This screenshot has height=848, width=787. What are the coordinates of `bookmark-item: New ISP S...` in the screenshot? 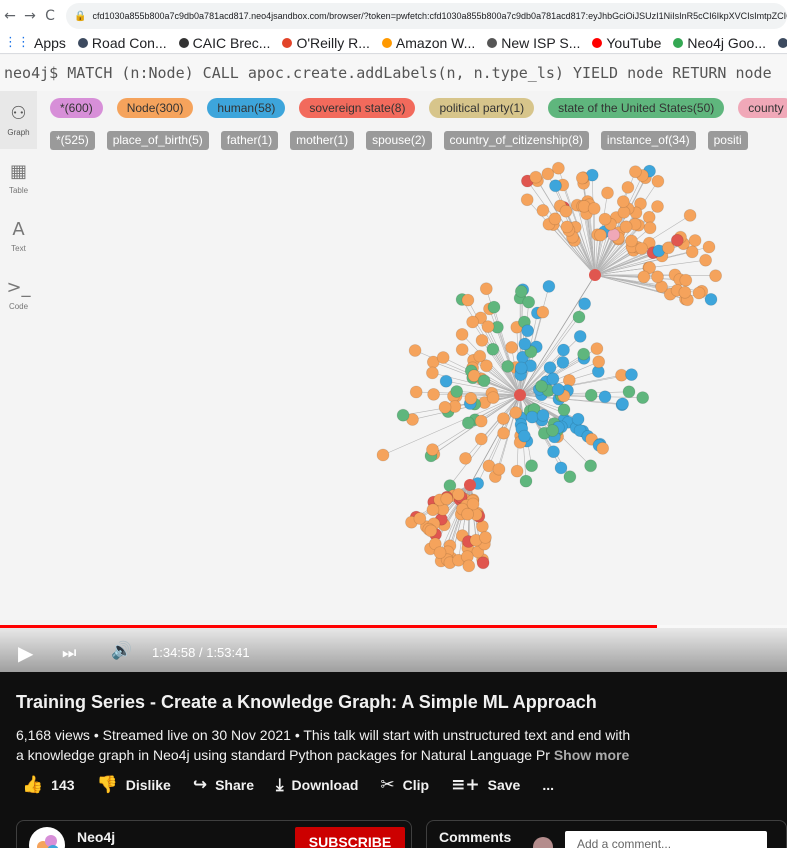 It's located at (533, 43).